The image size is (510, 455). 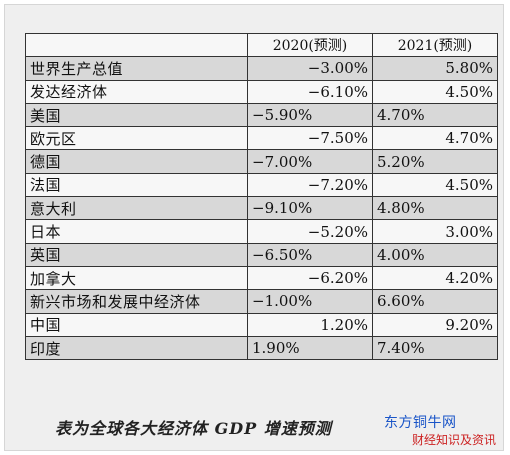 I want to click on table-row: 美国 −5.90% 4.70%, so click(x=261, y=115).